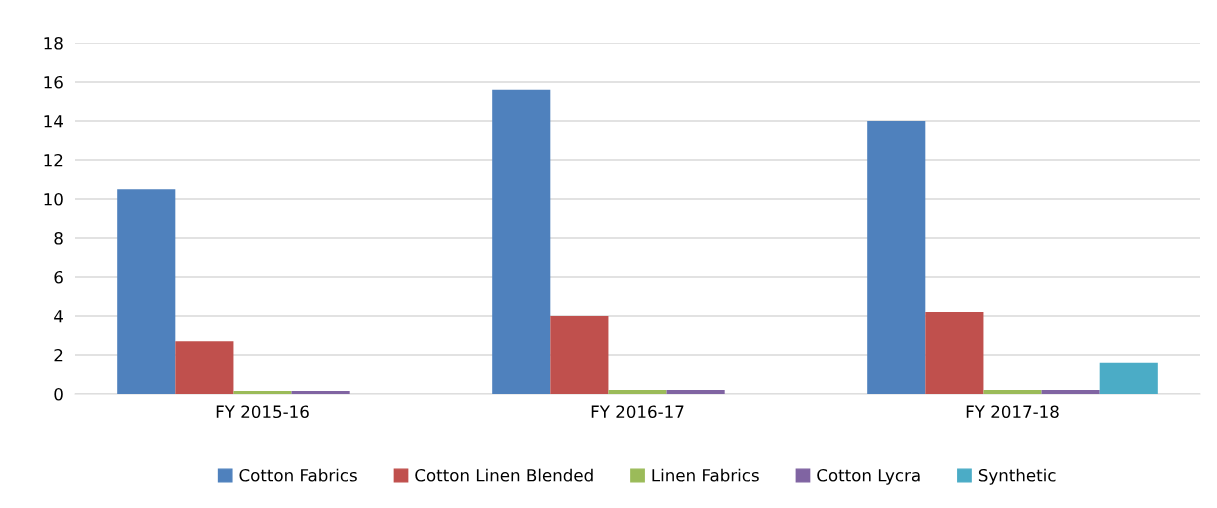 This screenshot has height=508, width=1217. Describe the element at coordinates (53, 121) in the screenshot. I see `y-tick-label: 14` at that location.